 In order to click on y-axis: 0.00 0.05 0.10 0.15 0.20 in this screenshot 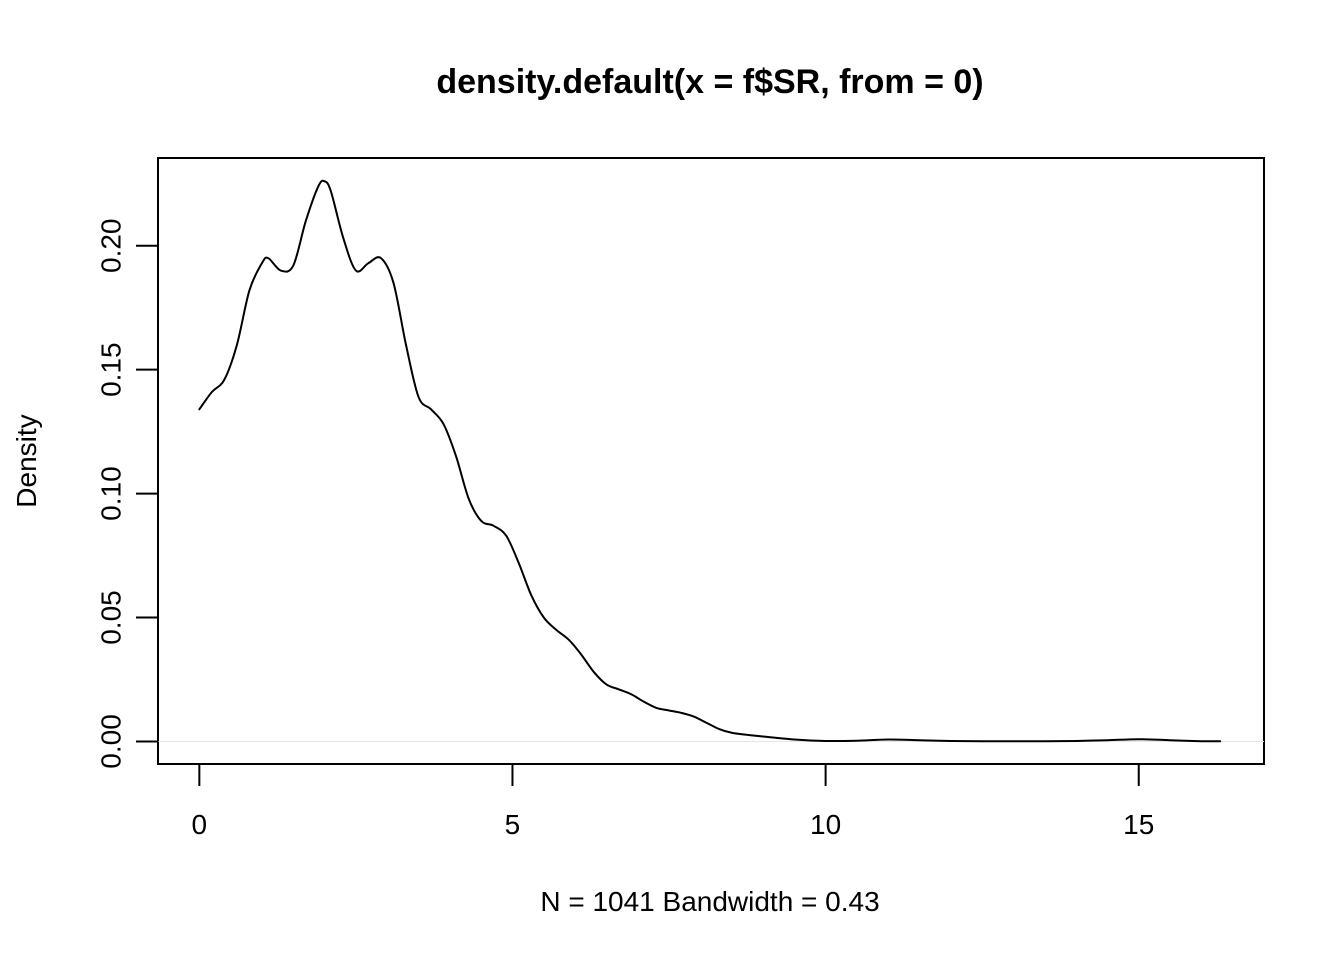, I will do `click(127, 493)`.